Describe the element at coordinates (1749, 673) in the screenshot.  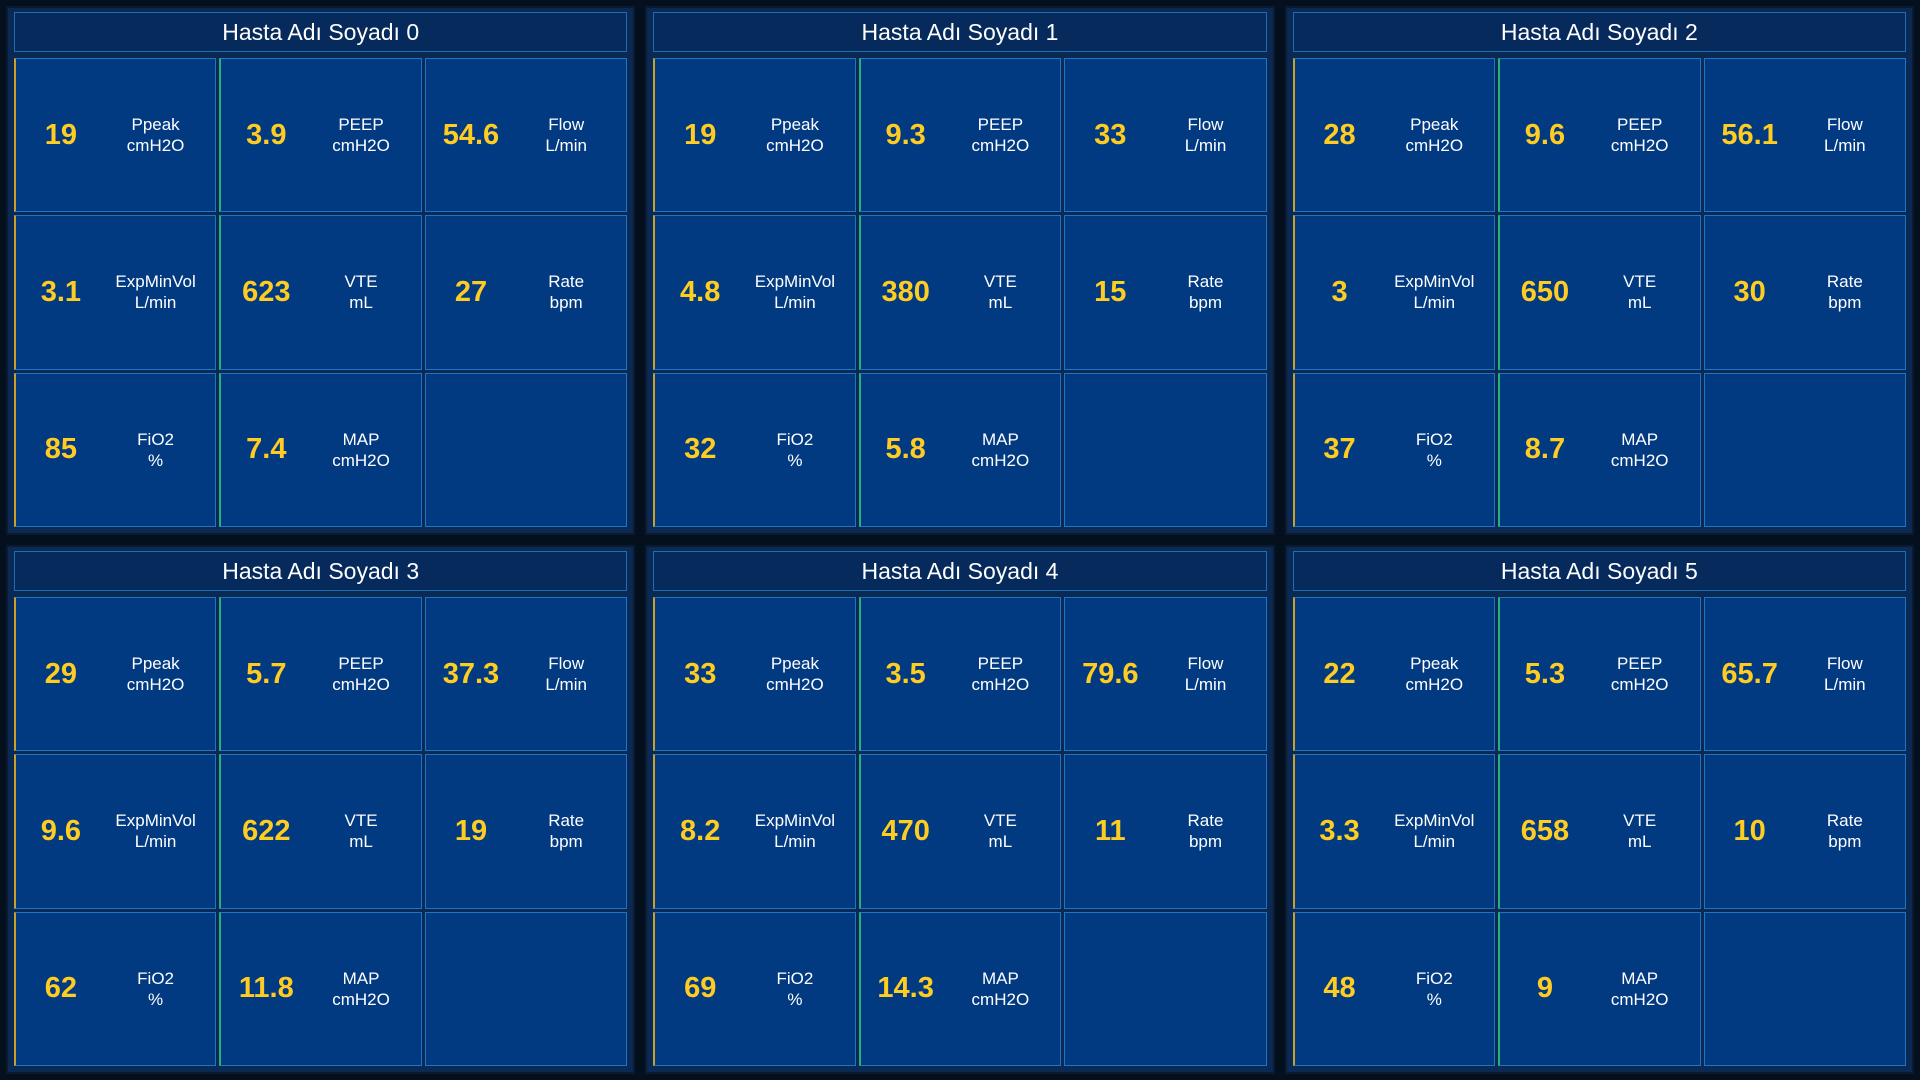
I see `metric-value: 65.7` at that location.